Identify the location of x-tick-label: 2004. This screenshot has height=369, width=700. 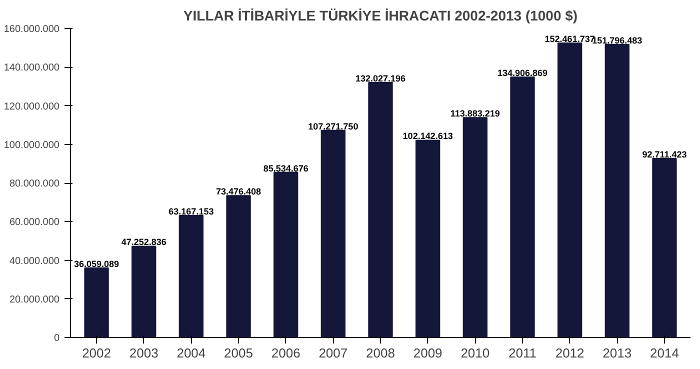
(191, 353).